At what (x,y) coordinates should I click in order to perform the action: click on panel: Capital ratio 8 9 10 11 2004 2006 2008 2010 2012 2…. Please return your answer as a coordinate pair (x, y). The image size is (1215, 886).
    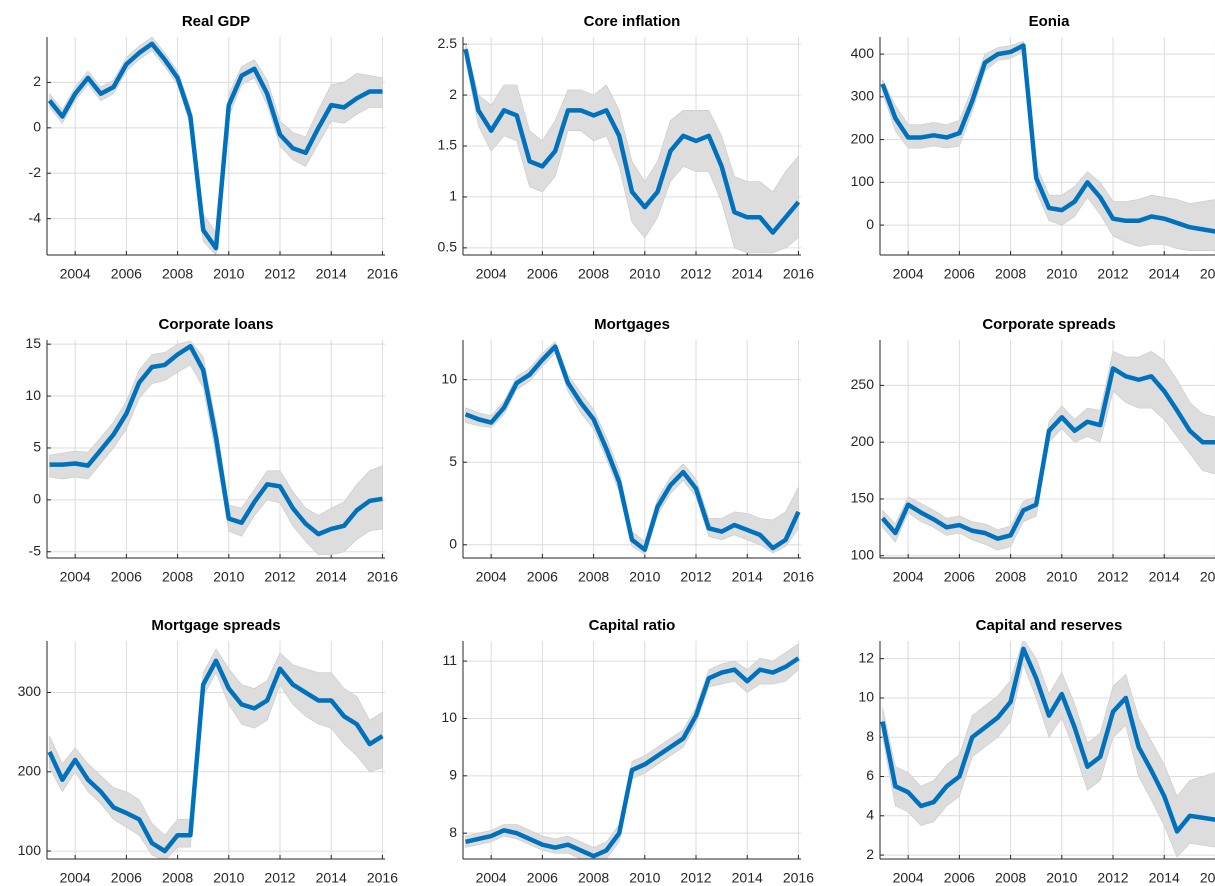
    Looking at the image, I should click on (627, 751).